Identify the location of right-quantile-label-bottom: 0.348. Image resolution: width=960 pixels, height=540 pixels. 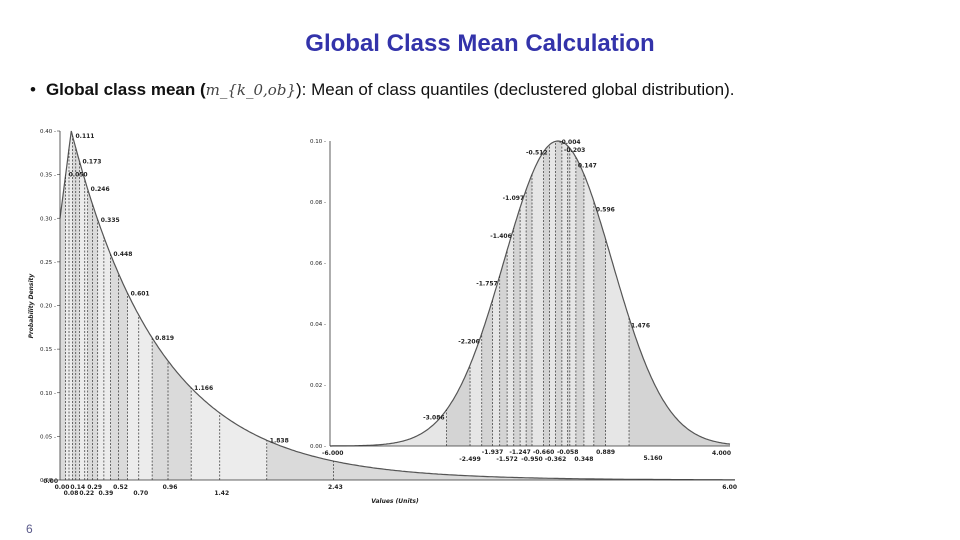
(583, 459).